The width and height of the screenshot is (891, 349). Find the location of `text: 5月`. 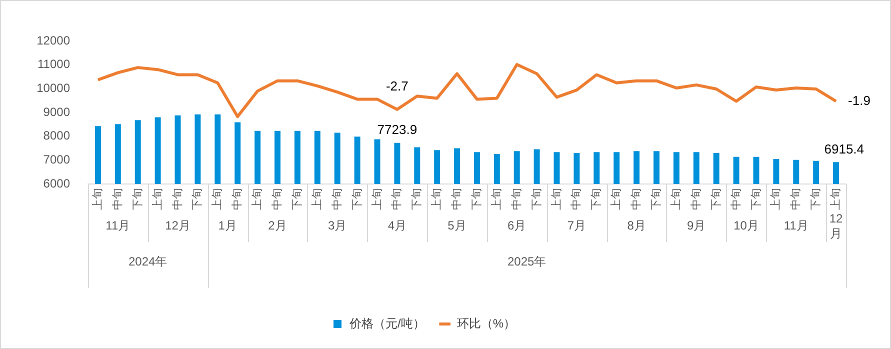

text: 5月 is located at coordinates (457, 225).